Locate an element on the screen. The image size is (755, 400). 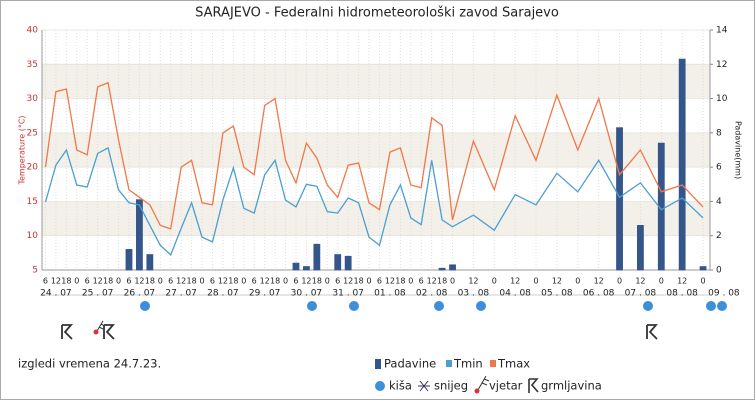
day-label: 26 . 07 is located at coordinates (140, 294).